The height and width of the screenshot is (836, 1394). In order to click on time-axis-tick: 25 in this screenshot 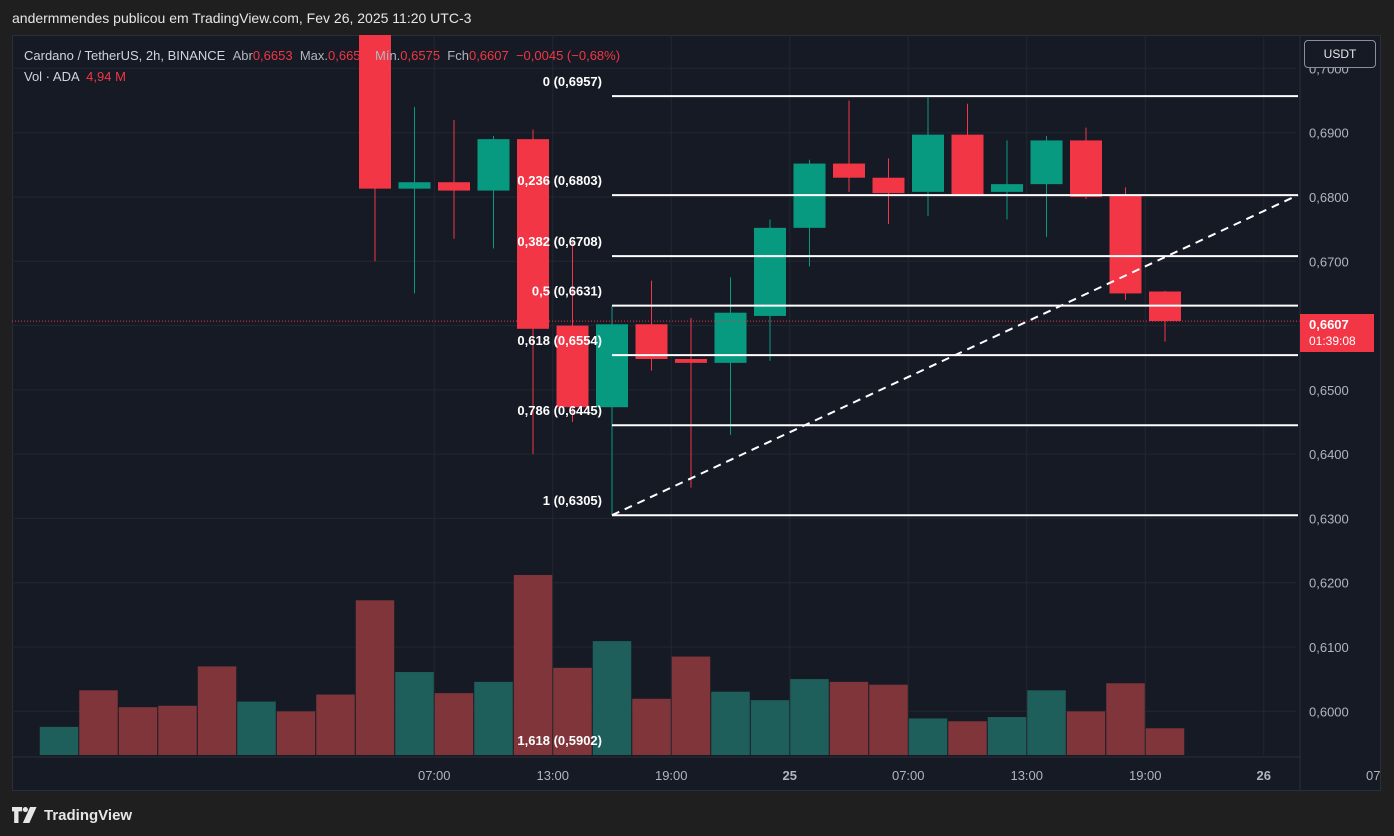, I will do `click(790, 775)`.